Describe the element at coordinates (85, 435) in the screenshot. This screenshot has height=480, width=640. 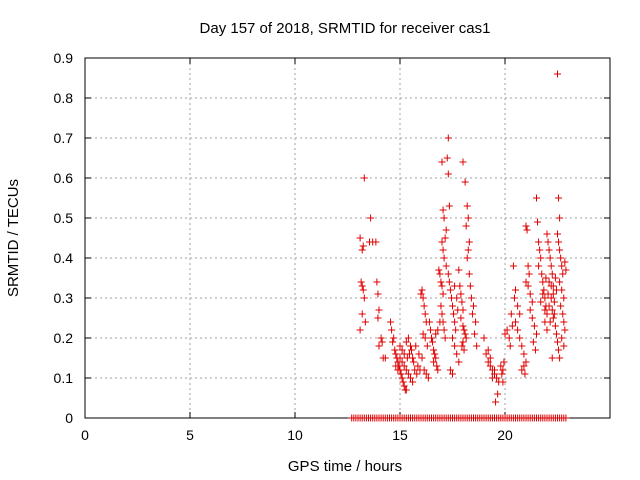
I see `x-tick-label: 0` at that location.